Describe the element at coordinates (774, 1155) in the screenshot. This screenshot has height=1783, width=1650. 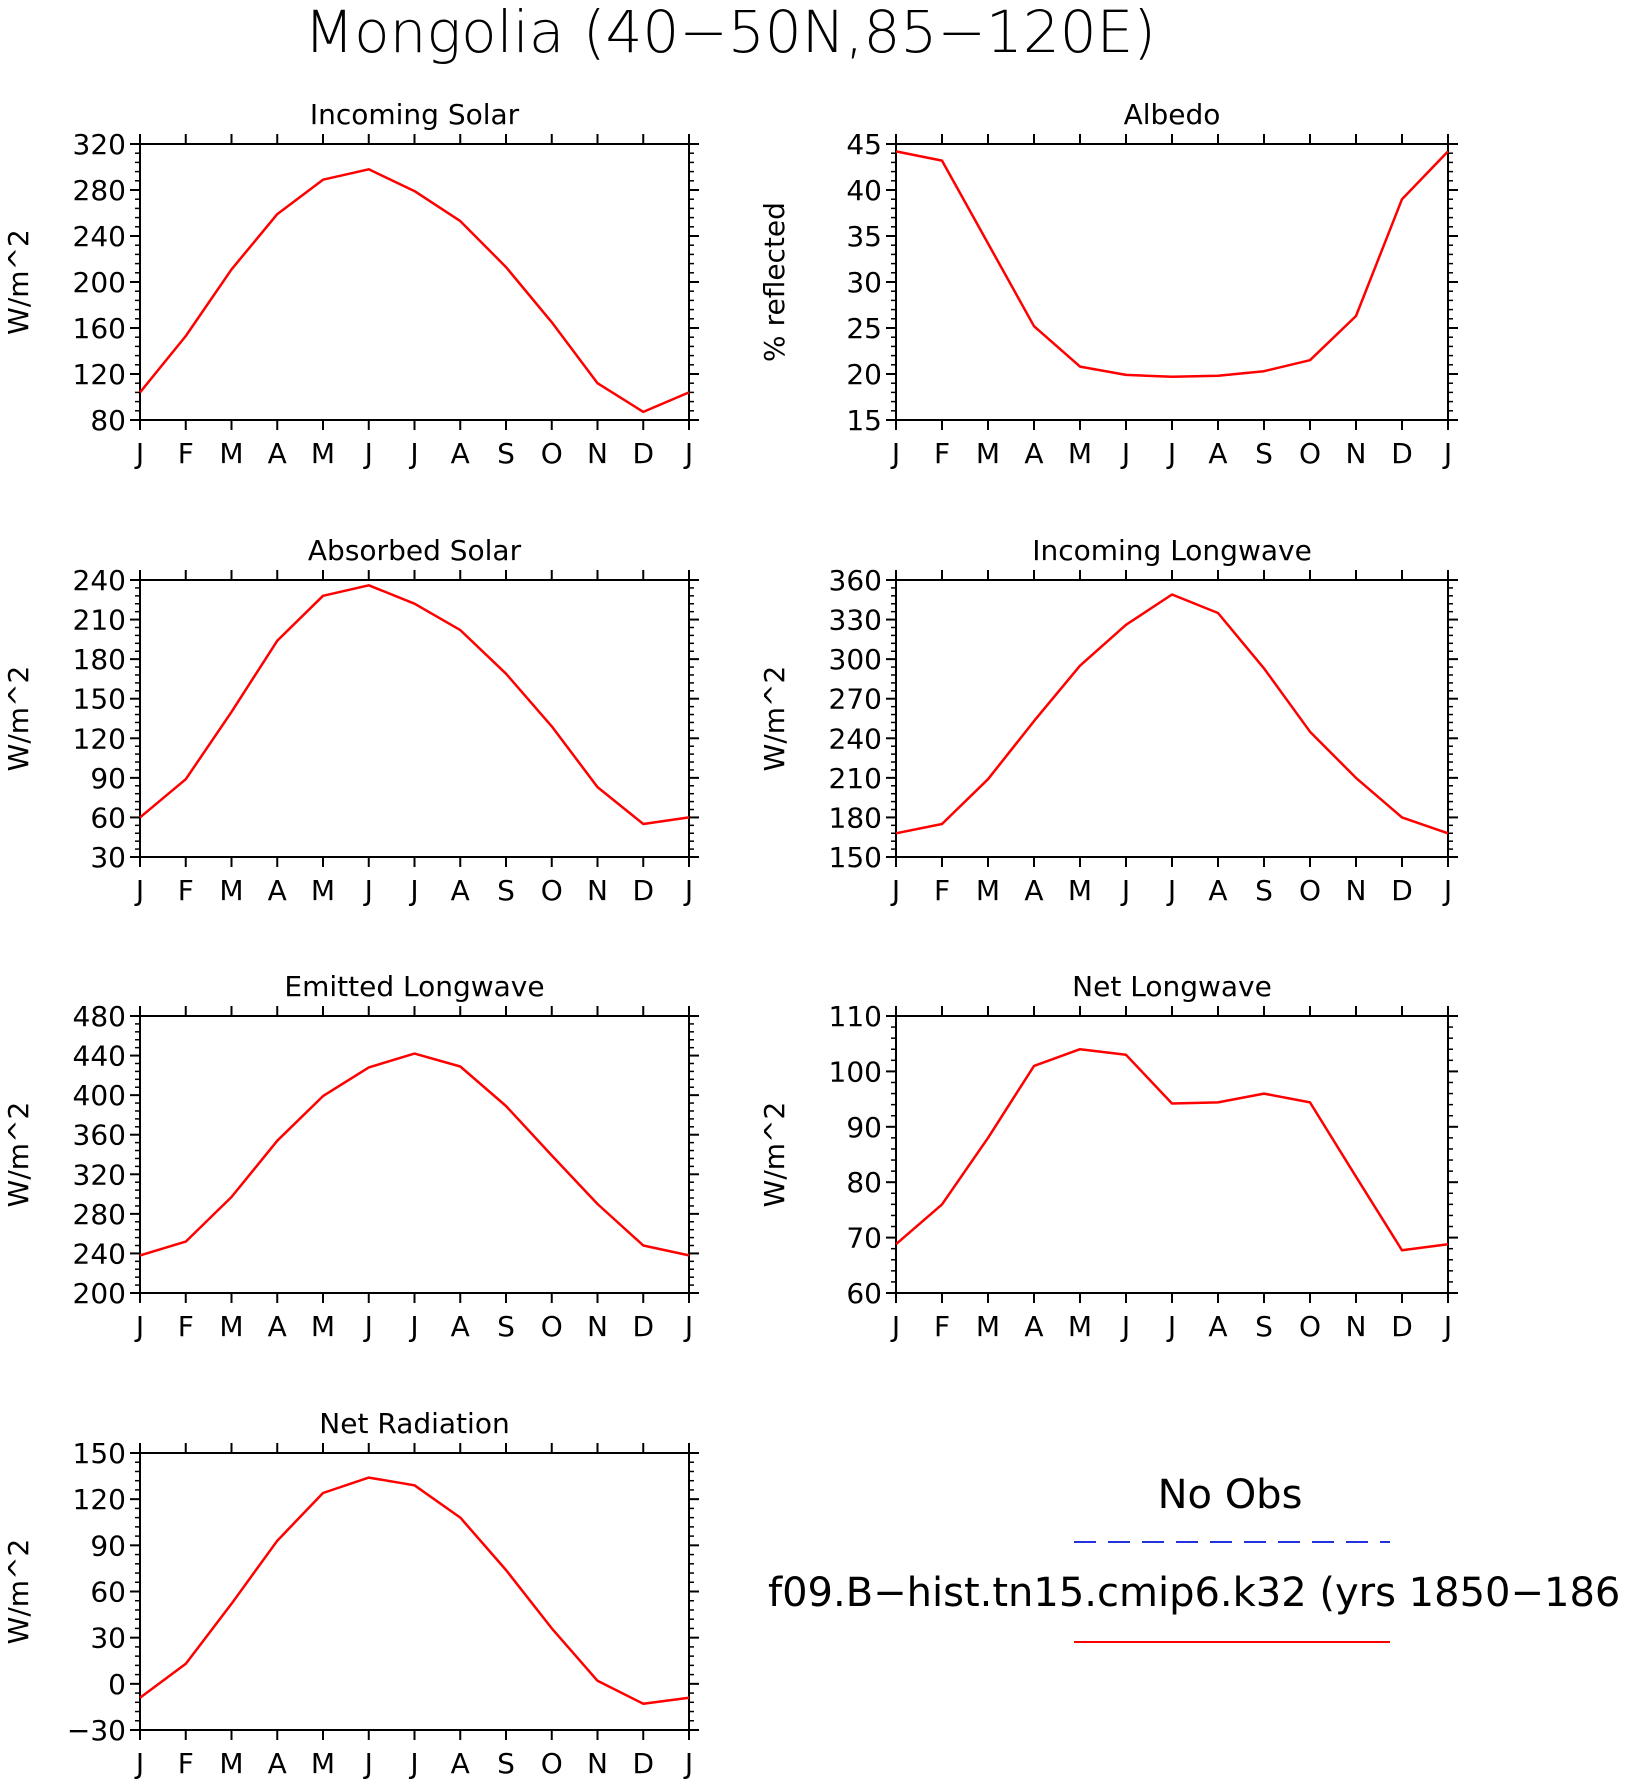
I see `net-longwave-y-axis-label: W/m^2` at that location.